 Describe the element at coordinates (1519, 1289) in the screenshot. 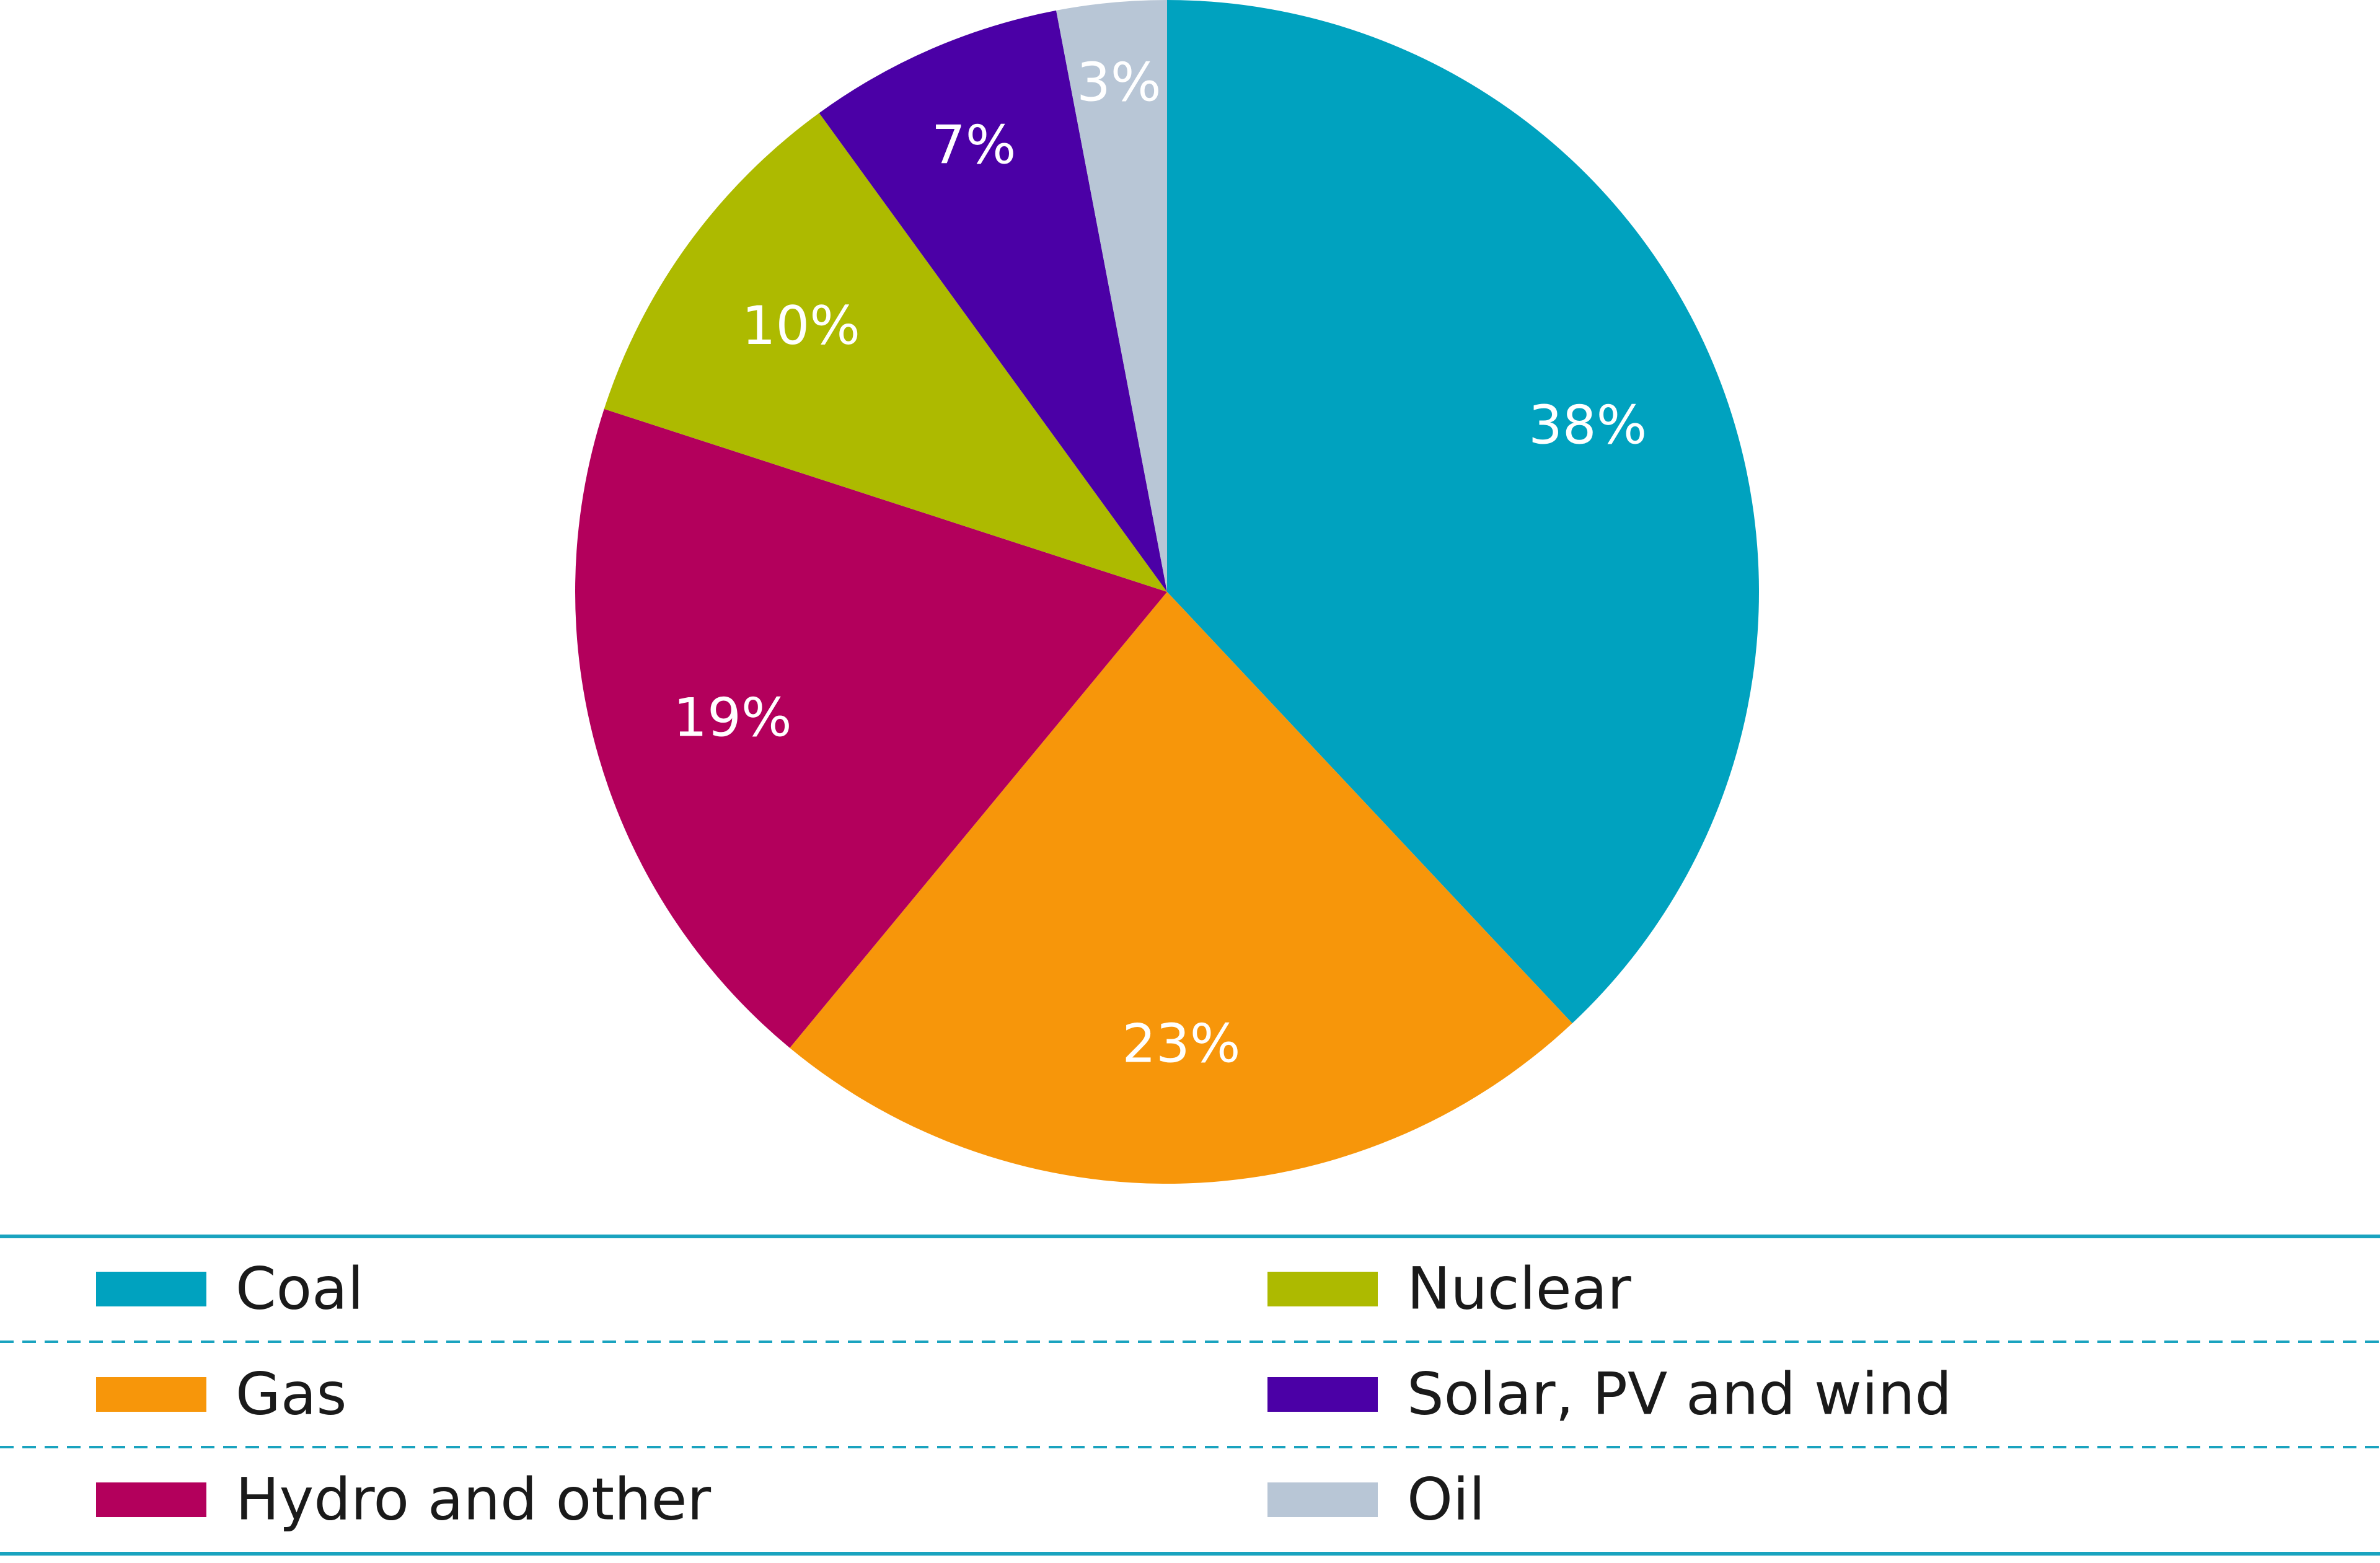

I see `legend-label-nuclear: Nuclear` at that location.